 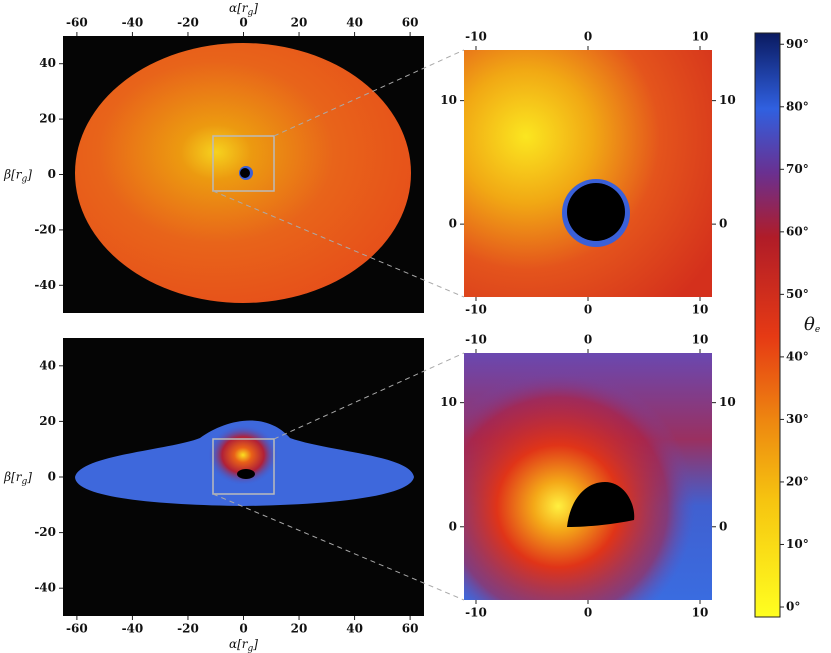 I want to click on colorbar-tick-label: 60°, so click(x=797, y=231).